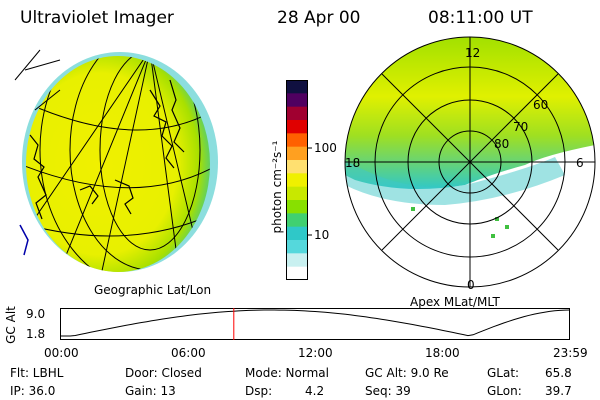 The image size is (600, 400). Describe the element at coordinates (504, 391) in the screenshot. I see `glon-label: GLon:` at that location.